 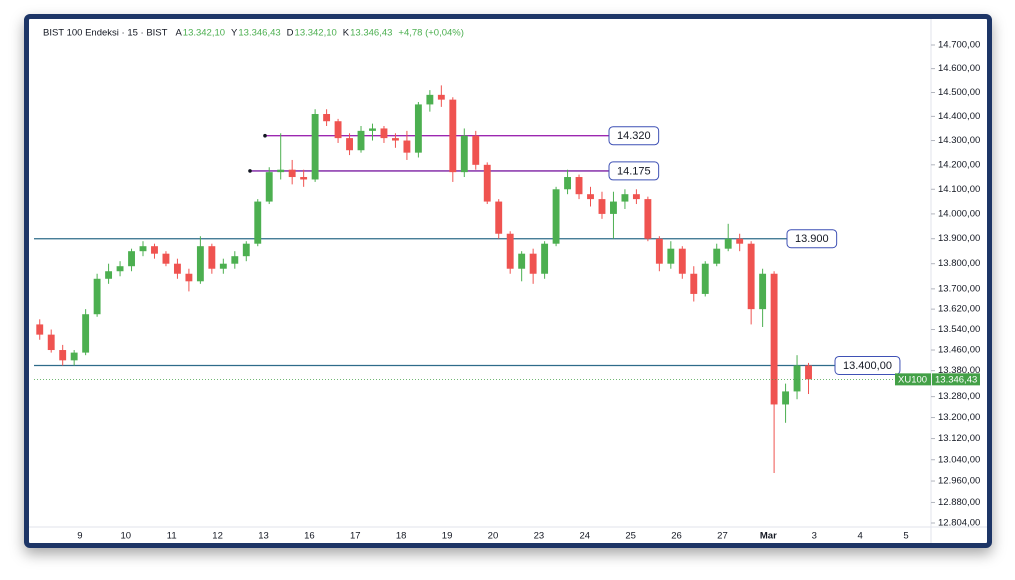 I want to click on x-tick-label: 19, so click(x=447, y=536).